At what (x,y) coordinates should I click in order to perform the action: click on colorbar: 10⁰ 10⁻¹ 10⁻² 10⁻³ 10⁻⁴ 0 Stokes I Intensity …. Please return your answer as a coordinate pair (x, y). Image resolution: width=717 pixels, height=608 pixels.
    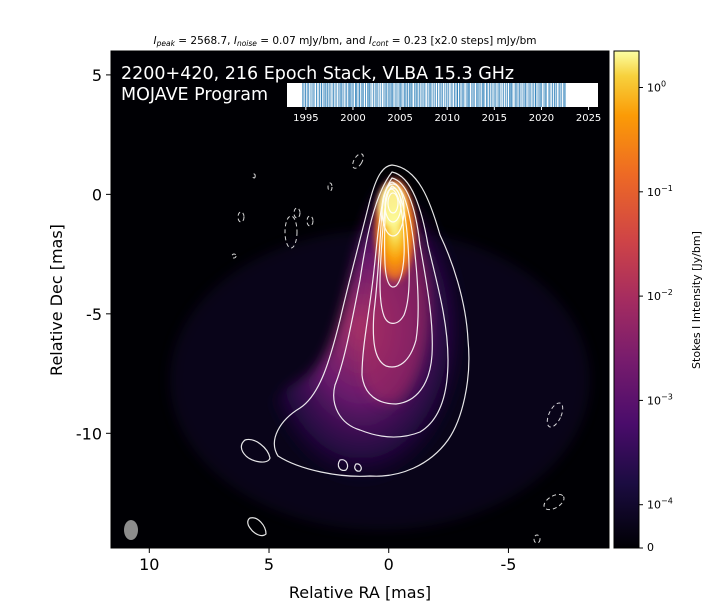
    Looking at the image, I should click on (658, 302).